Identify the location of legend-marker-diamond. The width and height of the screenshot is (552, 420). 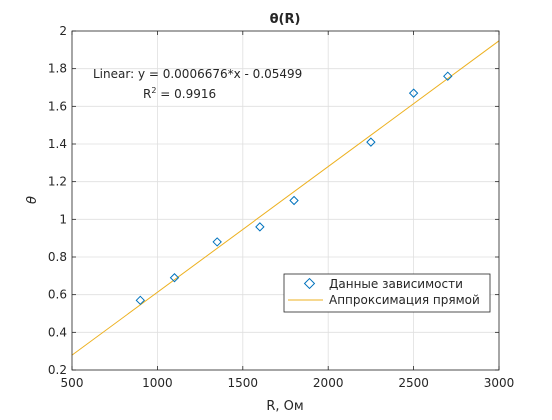
(309, 283).